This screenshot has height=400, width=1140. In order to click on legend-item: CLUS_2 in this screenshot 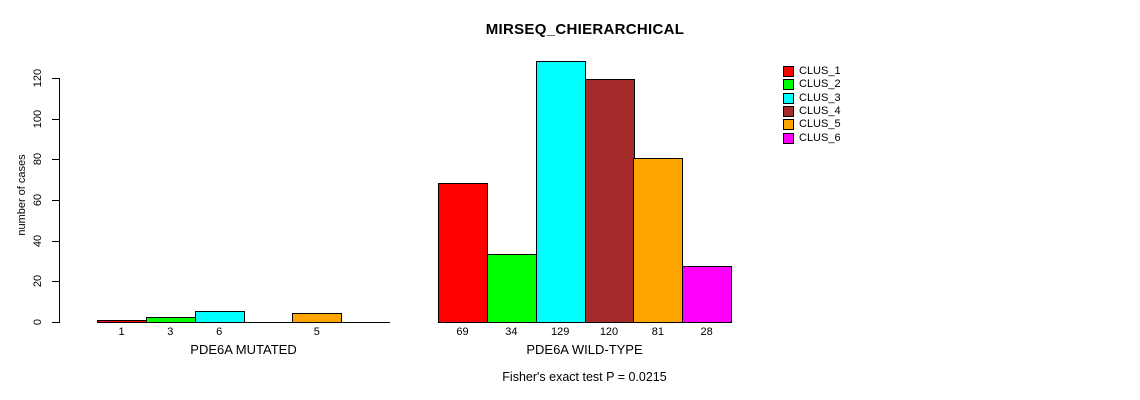, I will do `click(843, 84)`.